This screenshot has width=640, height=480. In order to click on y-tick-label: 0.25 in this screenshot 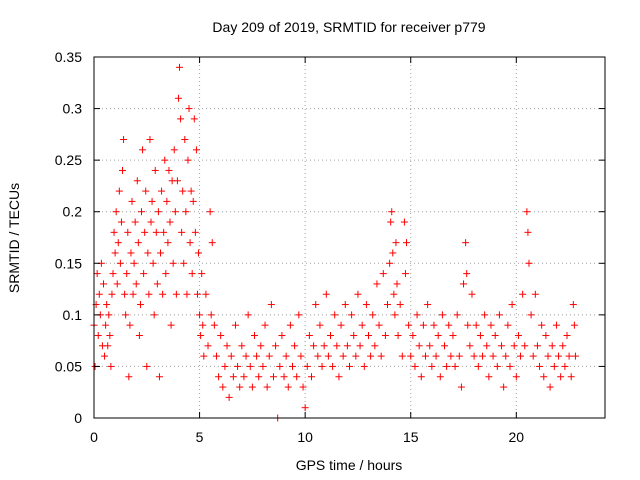, I will do `click(68, 160)`.